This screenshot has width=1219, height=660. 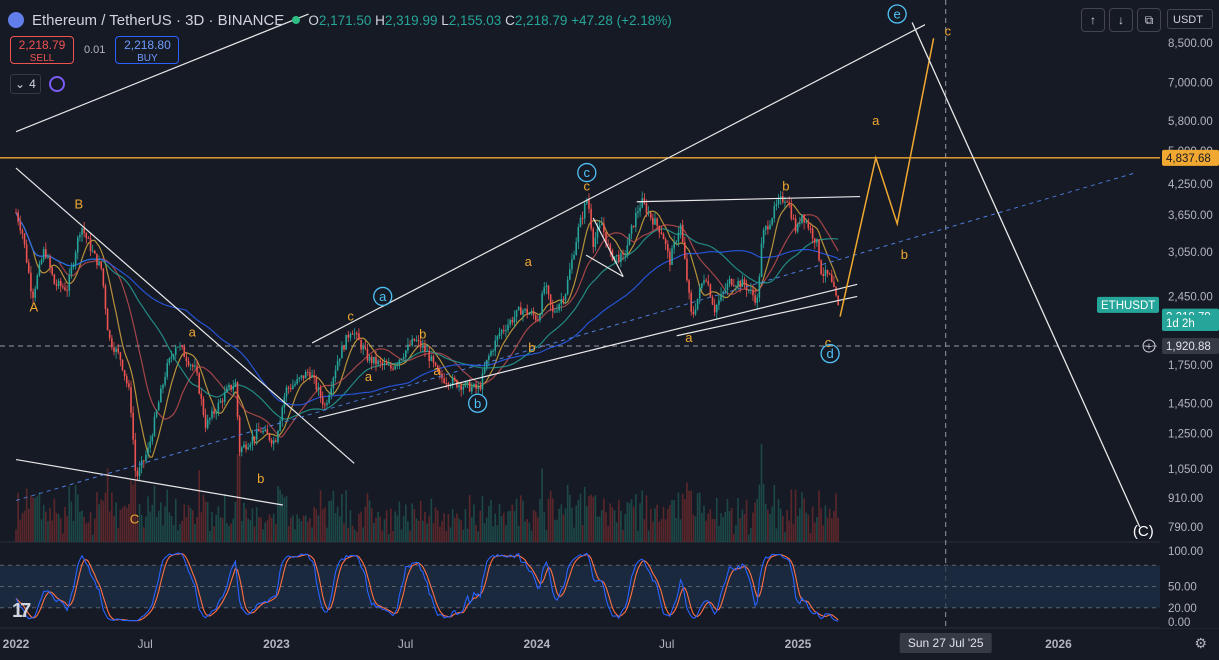 I want to click on wave-label: (C), so click(x=1143, y=531).